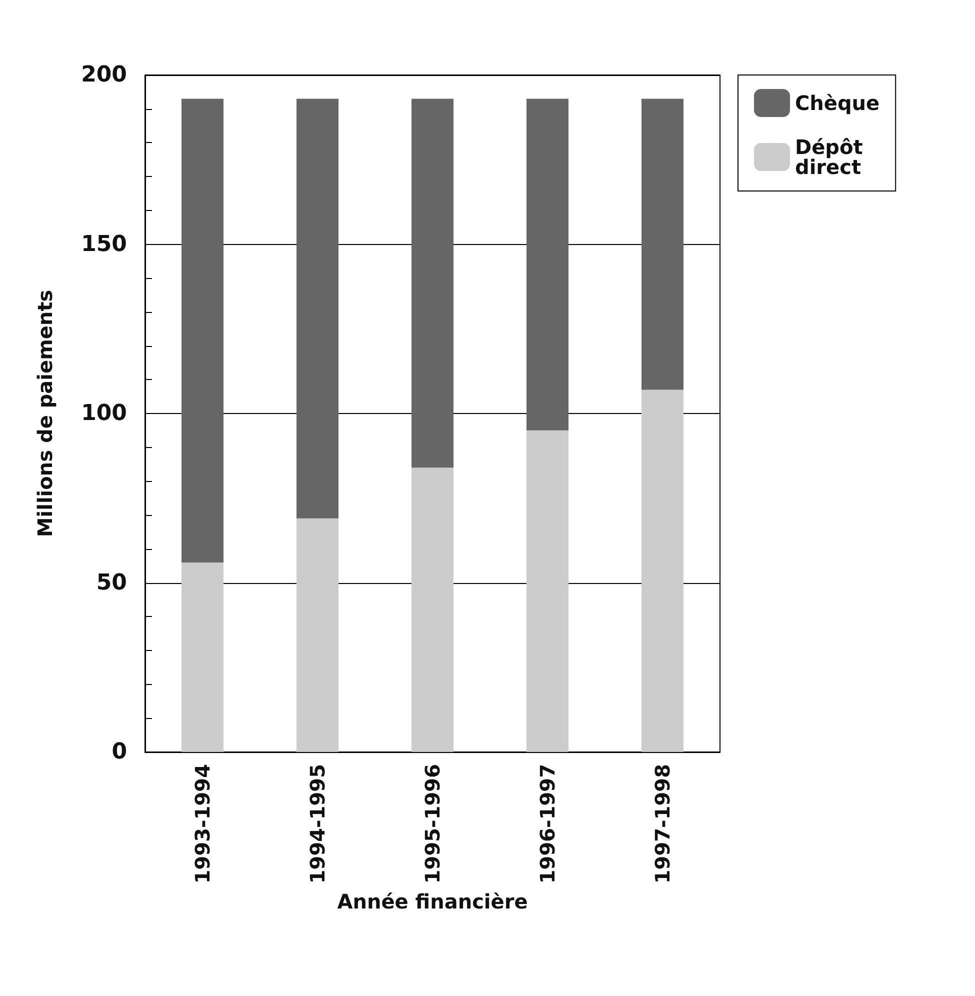 Image resolution: width=975 pixels, height=996 pixels. What do you see at coordinates (432, 824) in the screenshot?
I see `x-tick-label: 1995-1996` at bounding box center [432, 824].